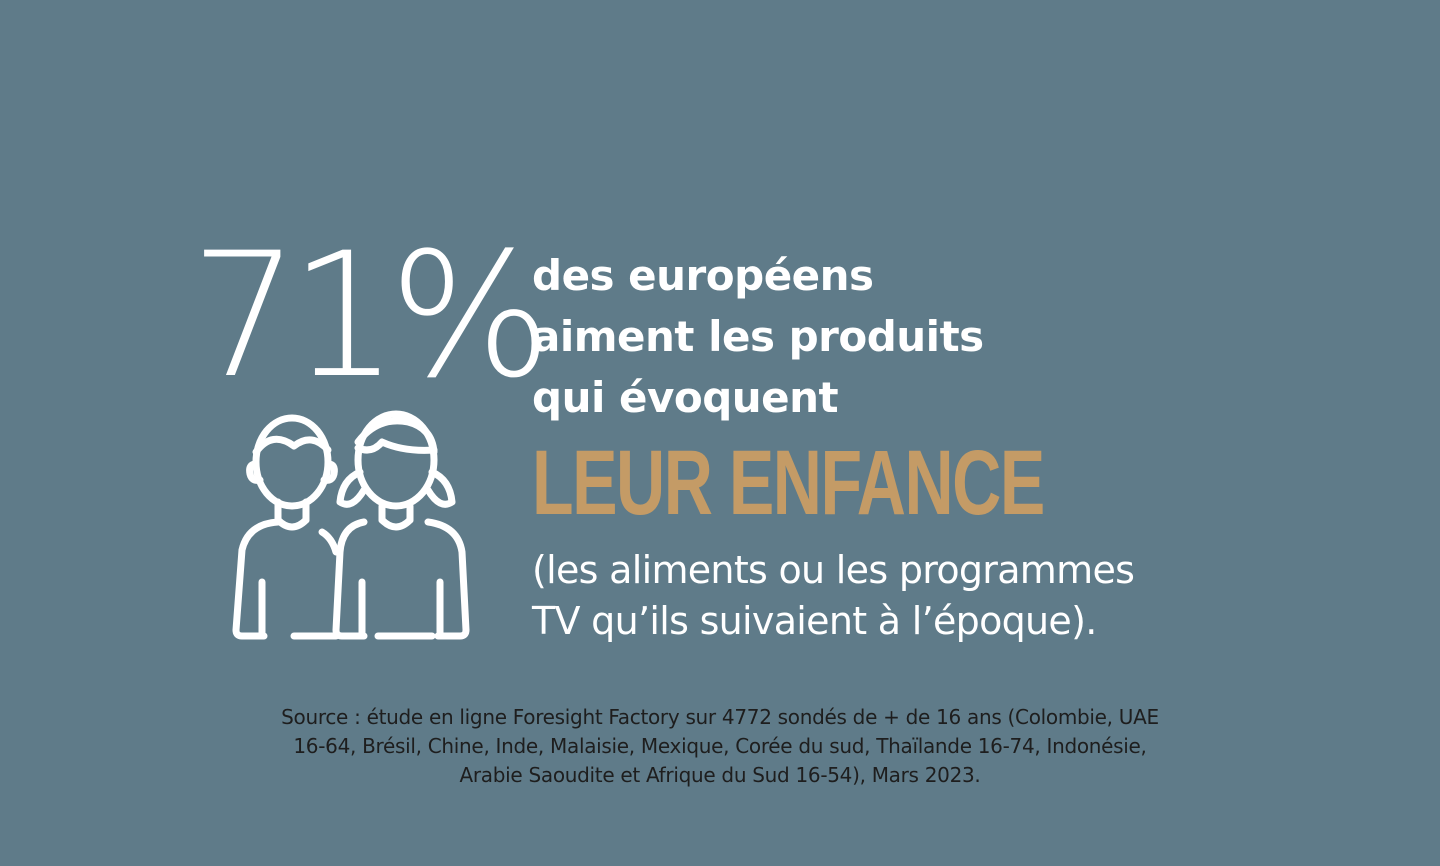 The height and width of the screenshot is (866, 1440). Describe the element at coordinates (685, 397) in the screenshot. I see `headline-line: qui évoquent` at that location.